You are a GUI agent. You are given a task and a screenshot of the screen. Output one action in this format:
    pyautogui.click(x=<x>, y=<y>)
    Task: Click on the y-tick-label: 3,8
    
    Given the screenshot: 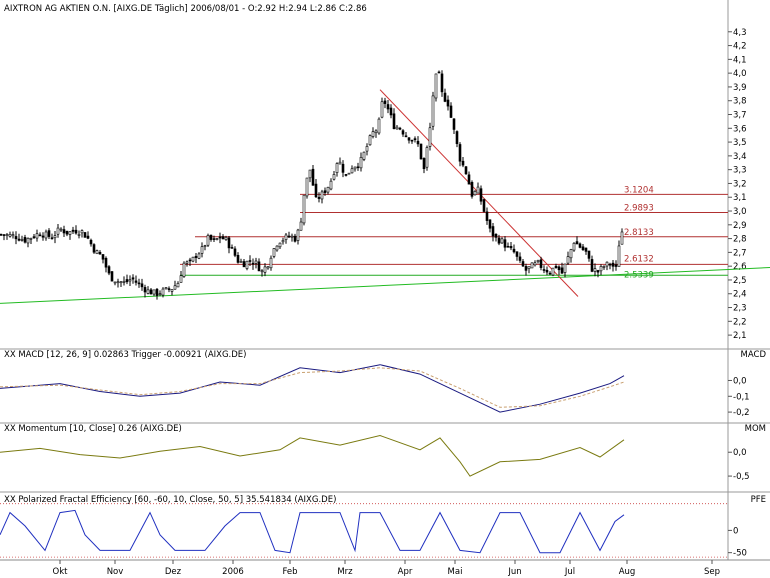 What is the action you would take?
    pyautogui.click(x=740, y=102)
    